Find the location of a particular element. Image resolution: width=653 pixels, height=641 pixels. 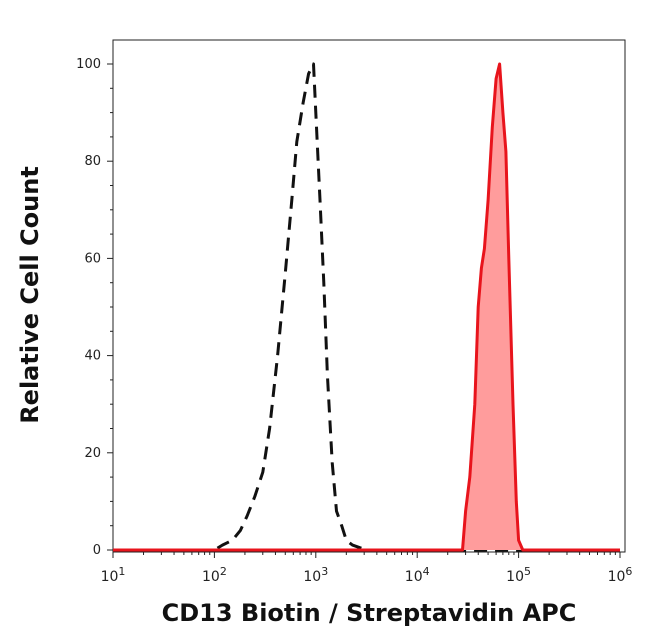

x-tick-label: 10⁴ is located at coordinates (417, 575).